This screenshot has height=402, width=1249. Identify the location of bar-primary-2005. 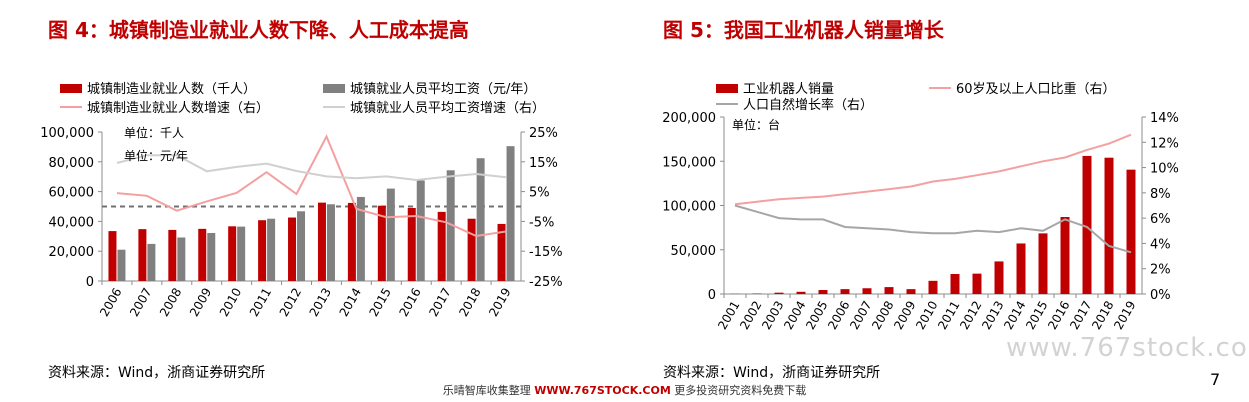
(823, 292).